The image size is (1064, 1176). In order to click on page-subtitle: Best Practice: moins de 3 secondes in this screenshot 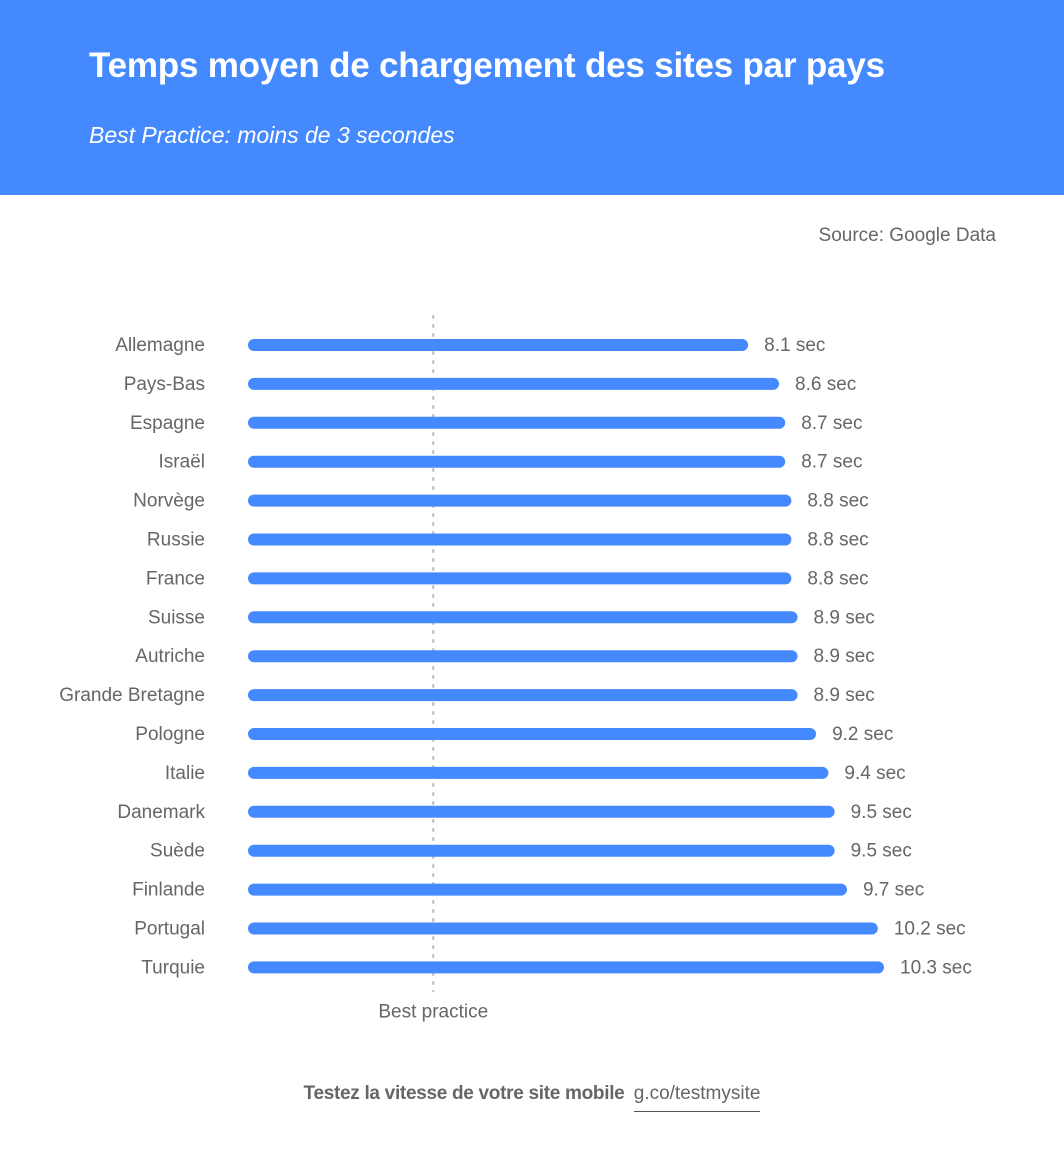, I will do `click(272, 135)`.